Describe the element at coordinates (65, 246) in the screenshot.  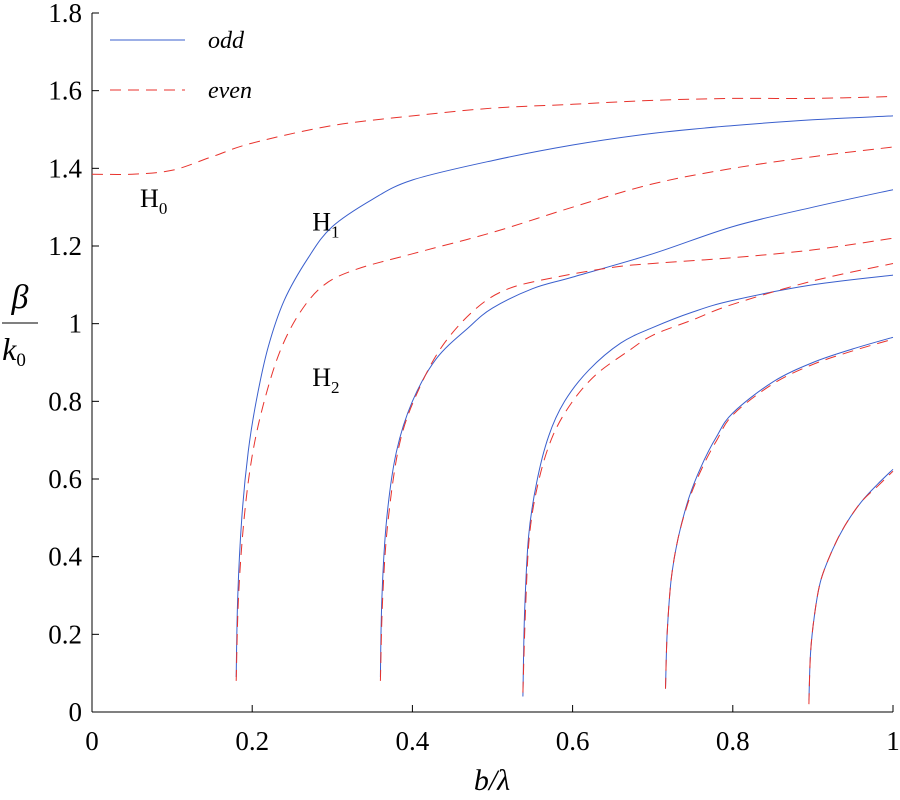
I see `y-tick-label: 1.2` at that location.